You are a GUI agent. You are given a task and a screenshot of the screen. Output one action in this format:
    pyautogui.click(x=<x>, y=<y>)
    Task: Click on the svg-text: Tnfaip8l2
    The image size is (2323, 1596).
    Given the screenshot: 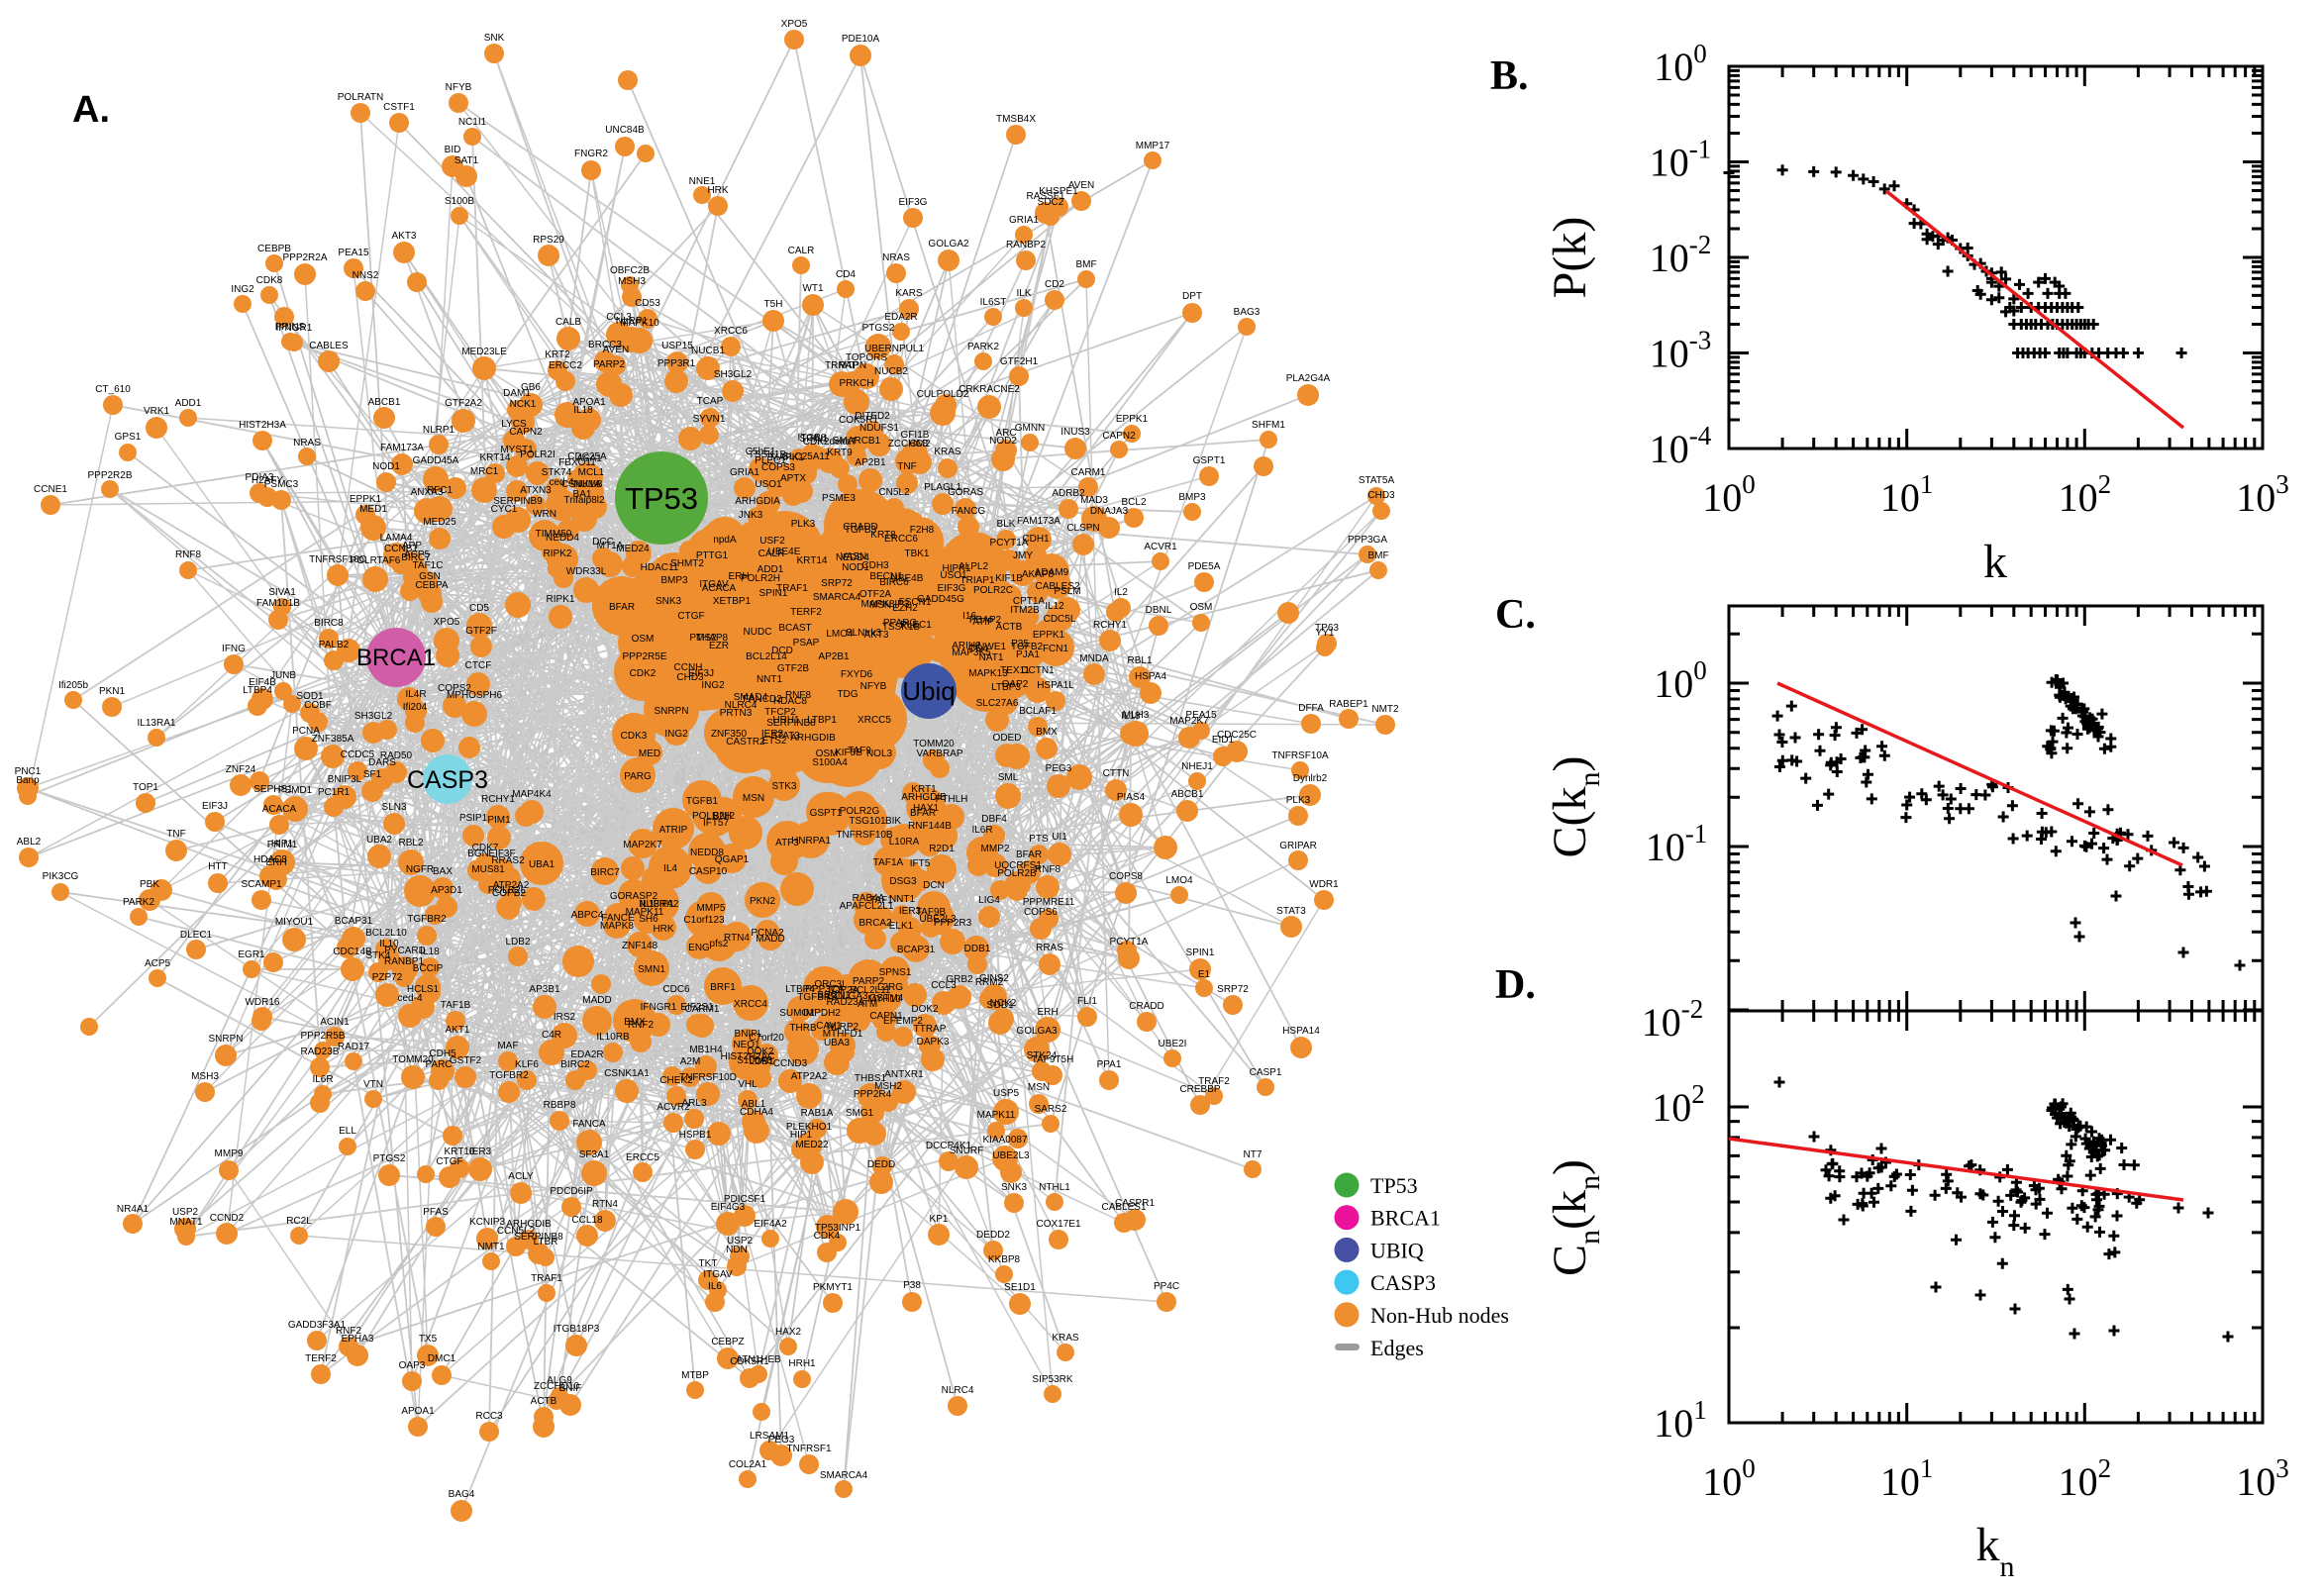 What is the action you would take?
    pyautogui.click(x=584, y=500)
    